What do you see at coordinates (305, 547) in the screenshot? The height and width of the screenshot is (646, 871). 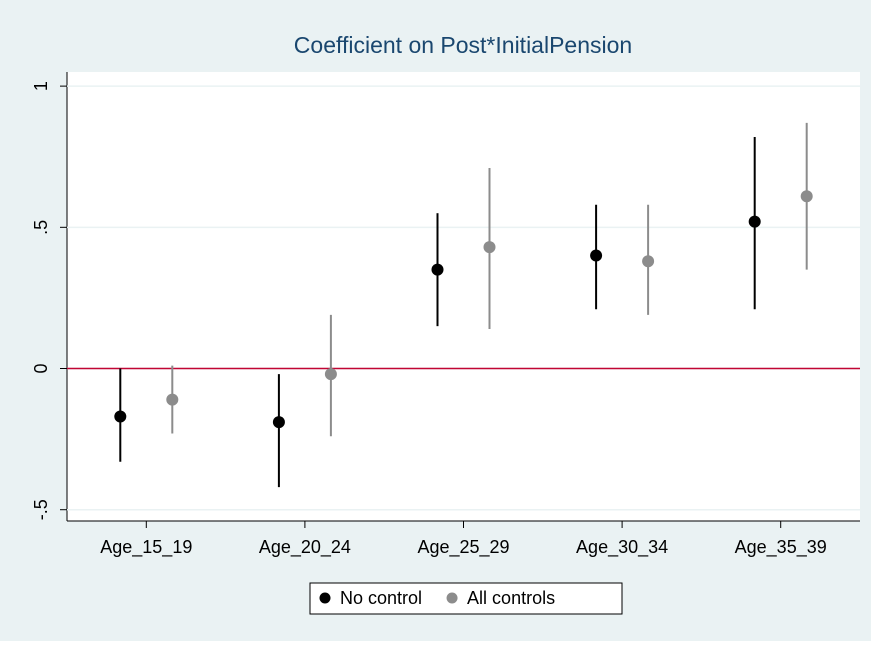 I see `x-tick-label: Age_20_24` at bounding box center [305, 547].